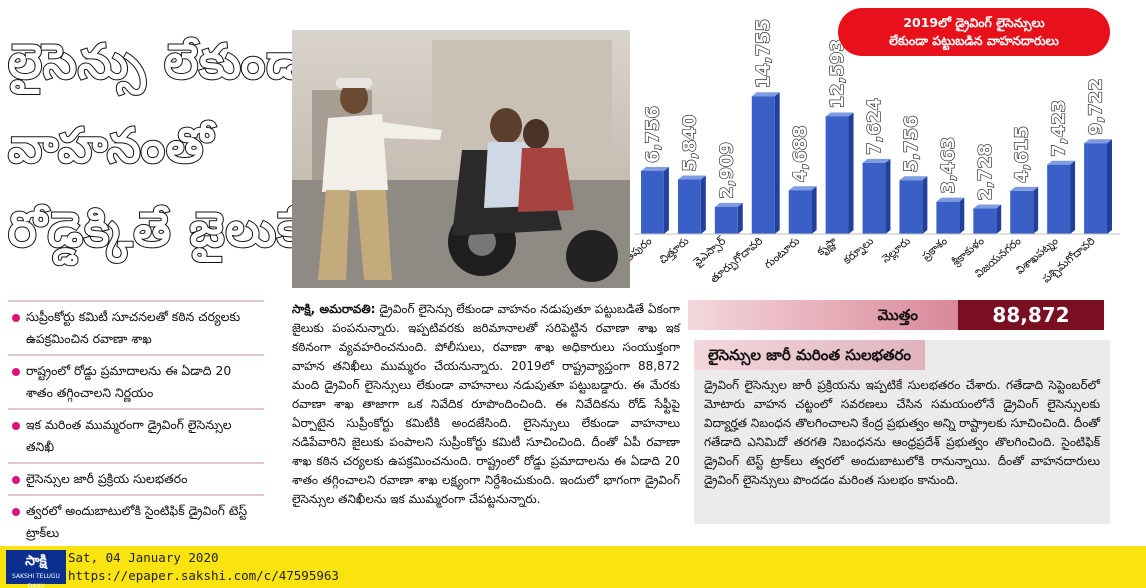 Image resolution: width=1146 pixels, height=588 pixels. What do you see at coordinates (726, 170) in the screenshot?
I see `bar-value-label: 2,909` at bounding box center [726, 170].